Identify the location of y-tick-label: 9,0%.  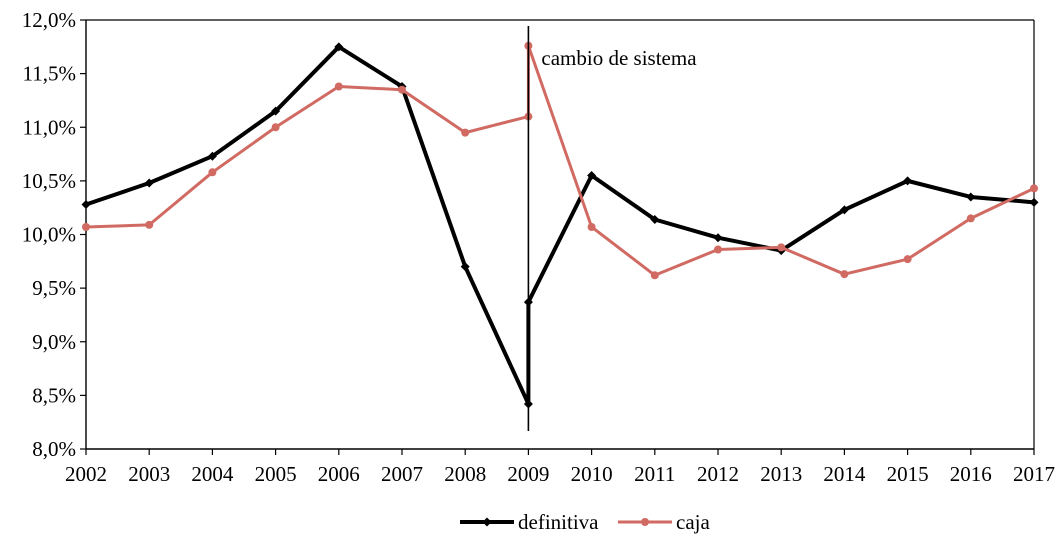
(54, 342).